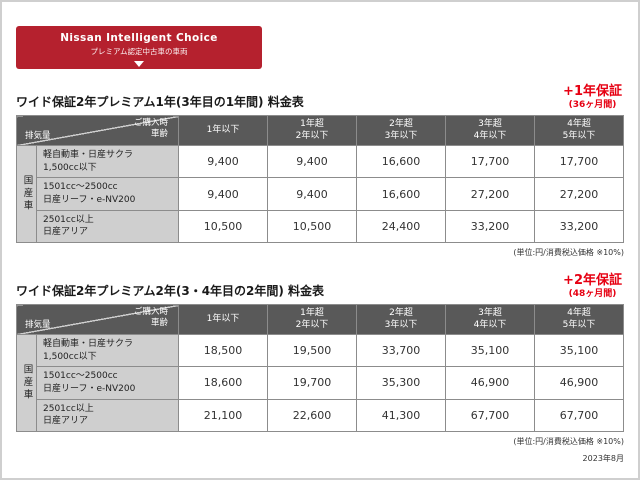  I want to click on price-cell: 35,300, so click(401, 383).